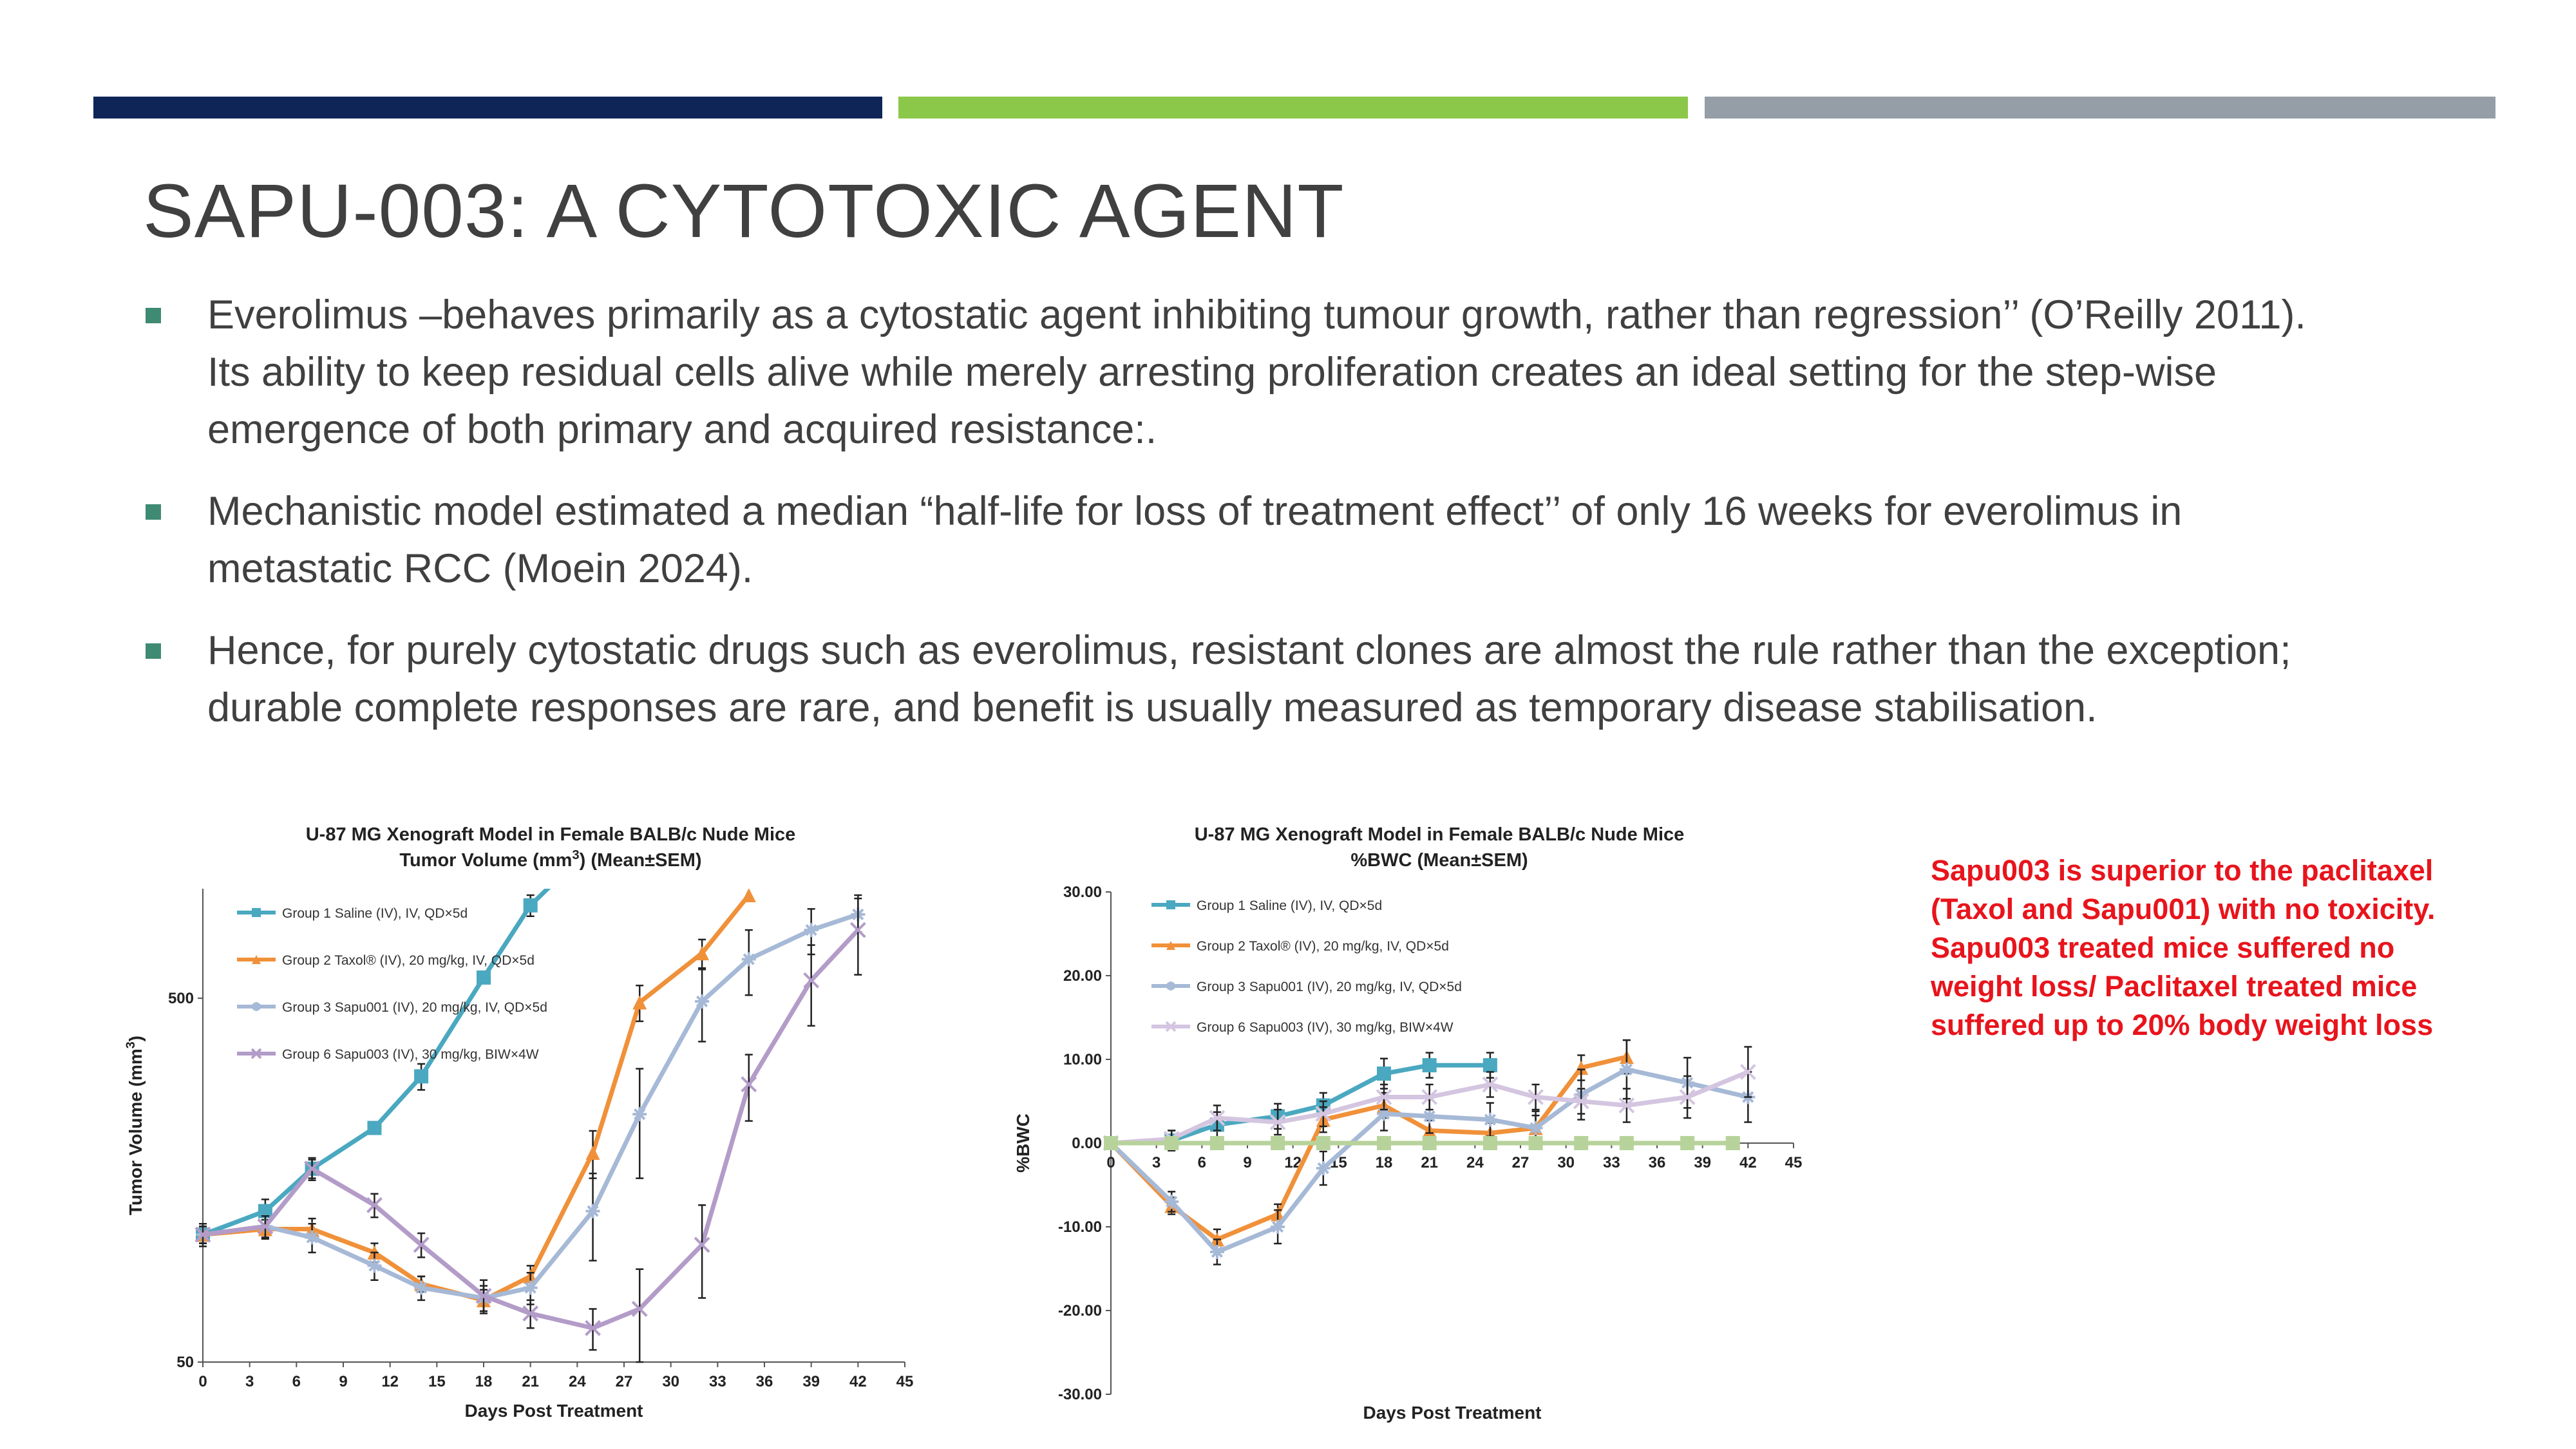 The height and width of the screenshot is (1449, 2576). Describe the element at coordinates (2101, 108) in the screenshot. I see `top-accent-bar-gray` at that location.